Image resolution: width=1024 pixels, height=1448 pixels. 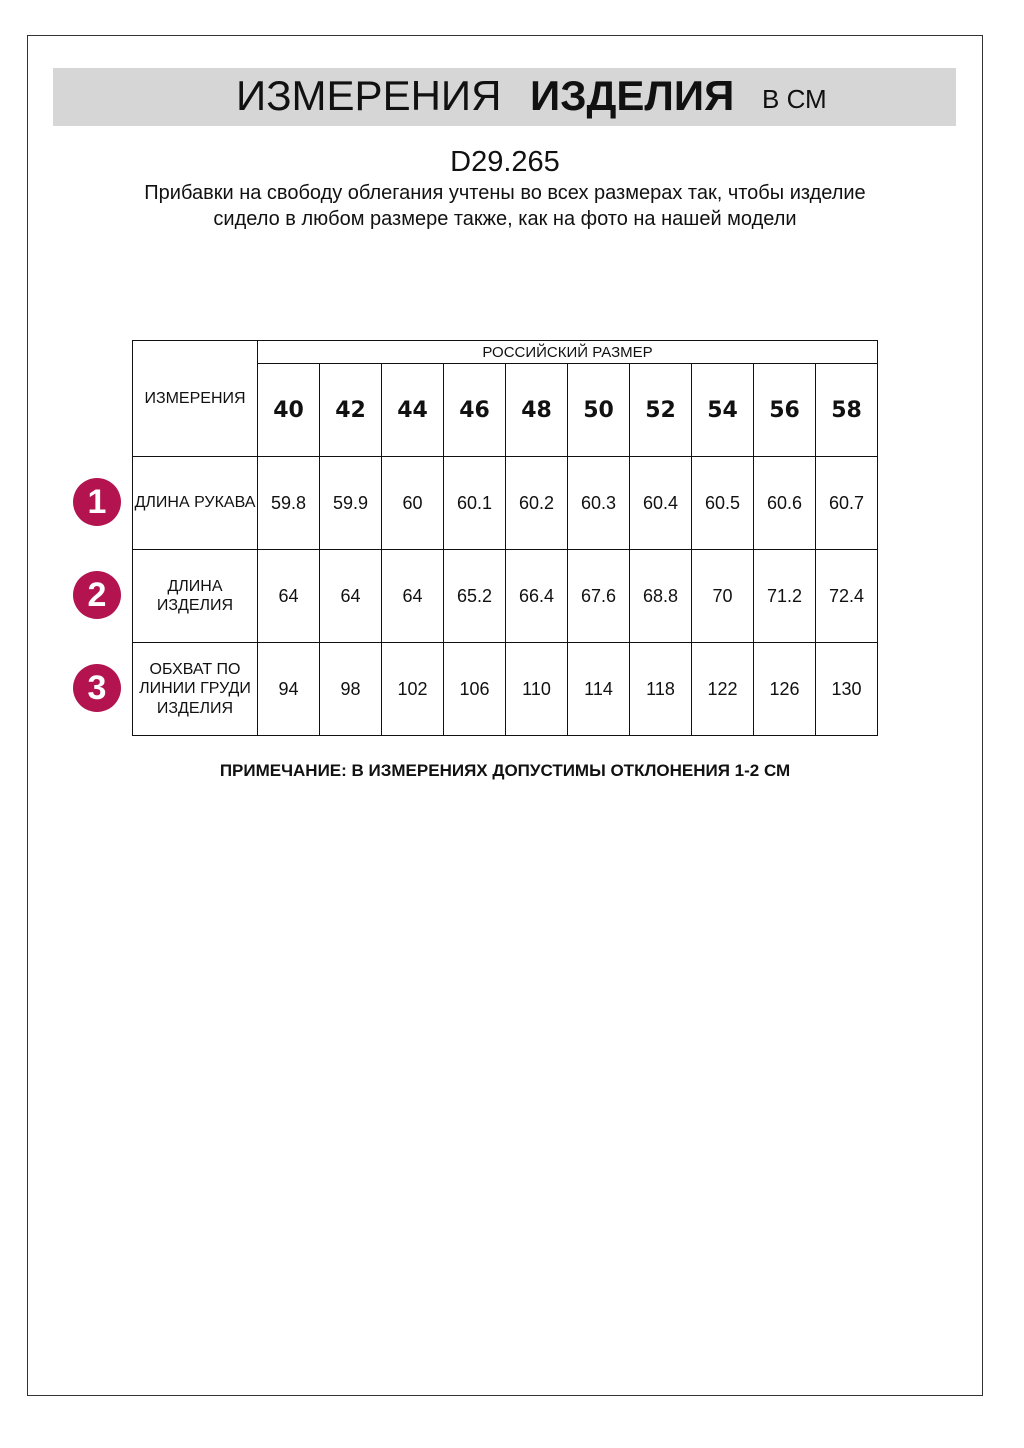 I want to click on measurement-value: 98, so click(x=350, y=689).